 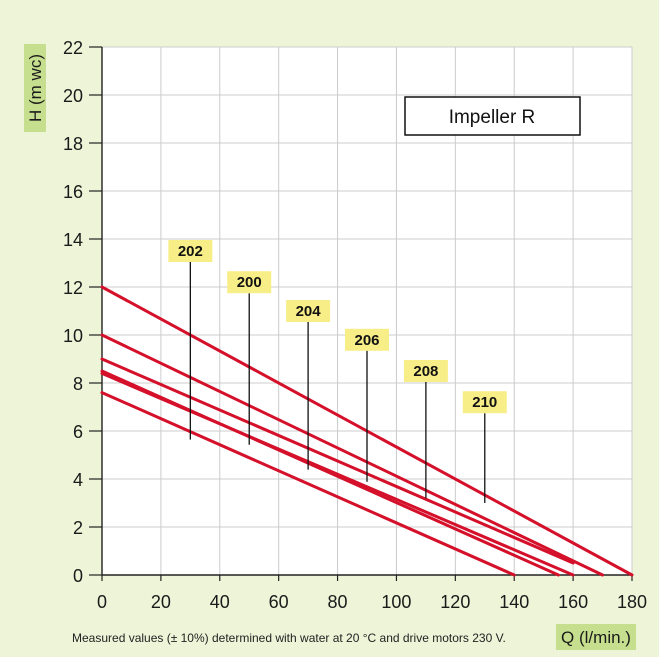 What do you see at coordinates (73, 192) in the screenshot?
I see `y-tick-label: 16` at bounding box center [73, 192].